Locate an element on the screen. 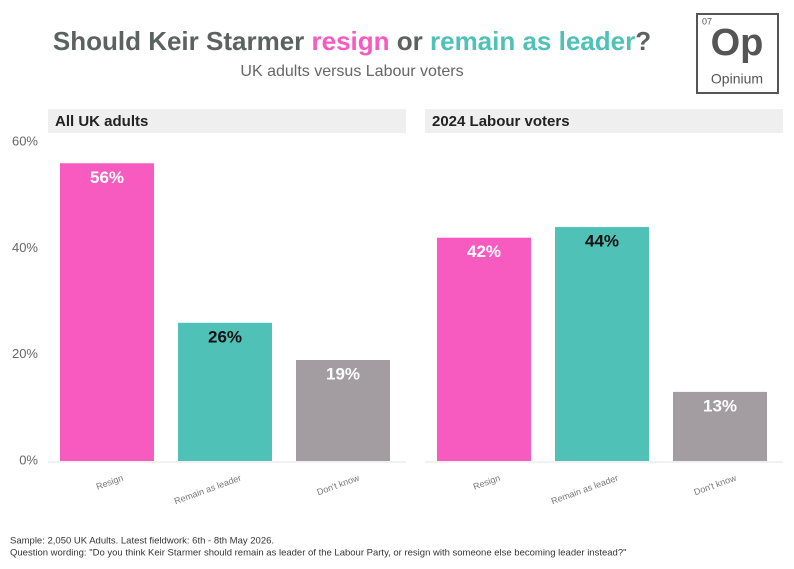  title-part: or is located at coordinates (410, 41).